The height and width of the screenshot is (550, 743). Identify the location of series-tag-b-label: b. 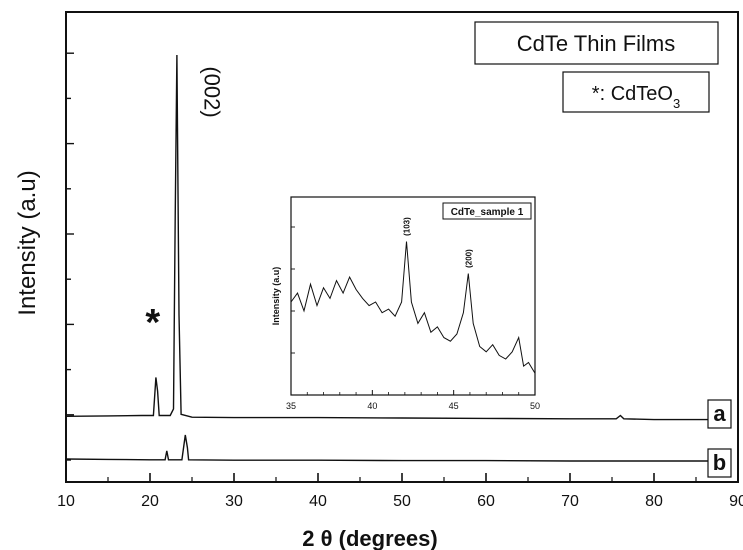
(719, 462).